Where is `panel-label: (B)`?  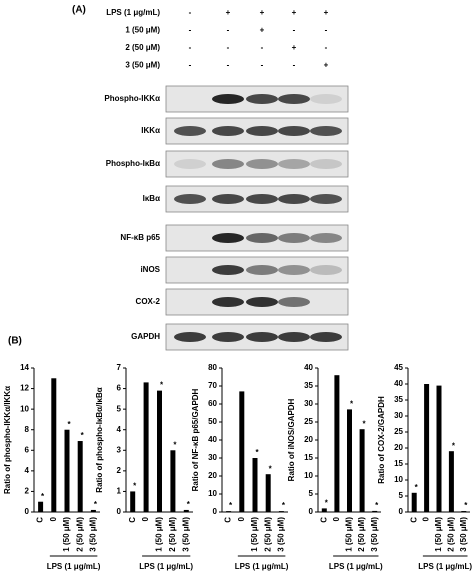 panel-label: (B) is located at coordinates (15, 341).